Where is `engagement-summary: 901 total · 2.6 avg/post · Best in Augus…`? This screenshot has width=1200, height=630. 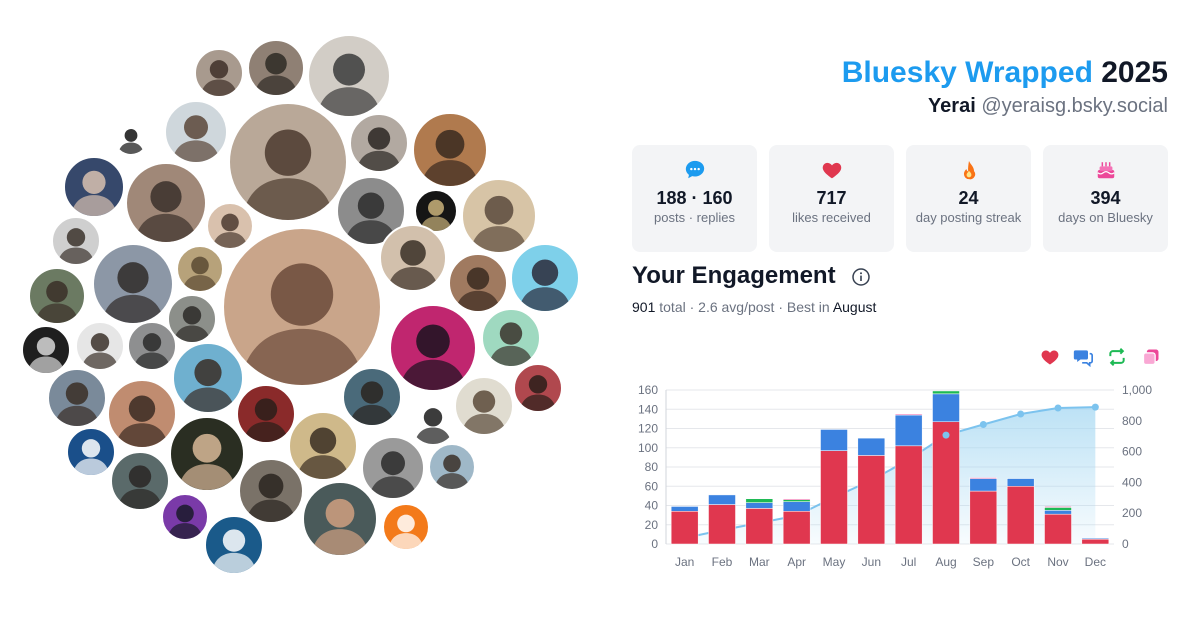 engagement-summary: 901 total · 2.6 avg/post · Best in Augus… is located at coordinates (754, 307).